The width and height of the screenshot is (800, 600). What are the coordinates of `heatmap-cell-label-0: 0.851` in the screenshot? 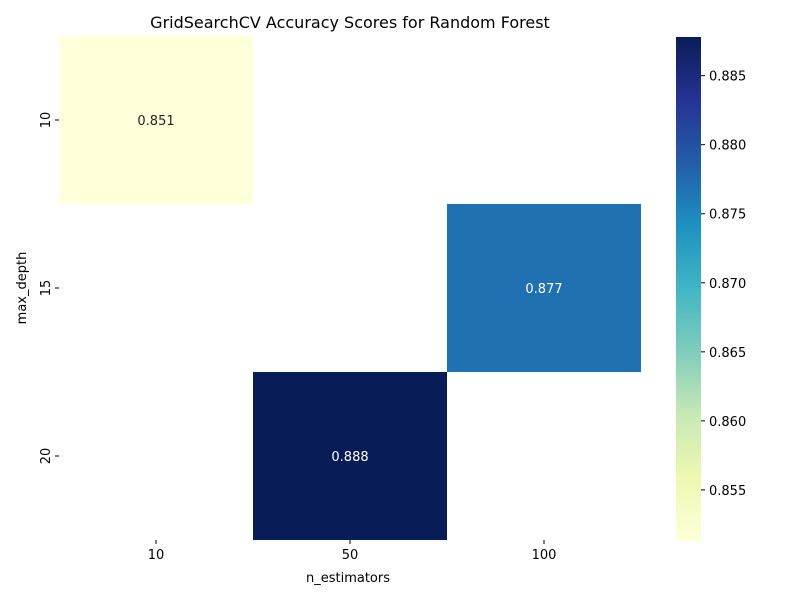 It's located at (155, 121).